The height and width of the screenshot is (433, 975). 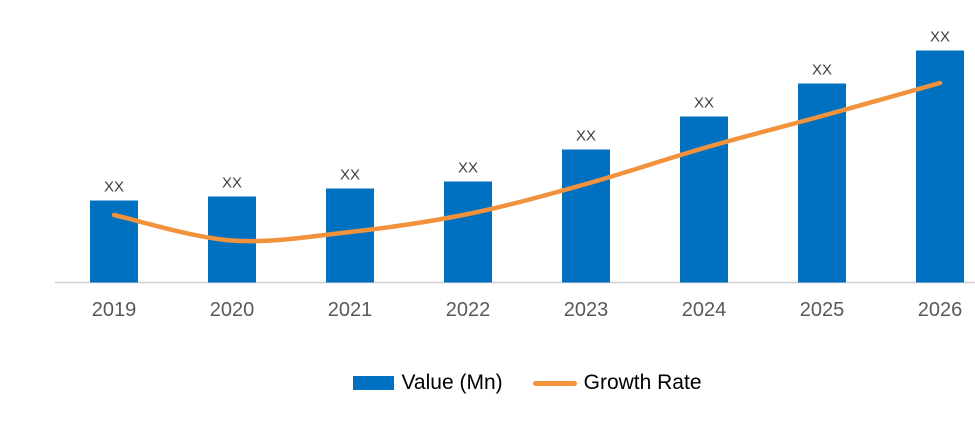 What do you see at coordinates (374, 383) in the screenshot?
I see `bar-series-swatch-icon` at bounding box center [374, 383].